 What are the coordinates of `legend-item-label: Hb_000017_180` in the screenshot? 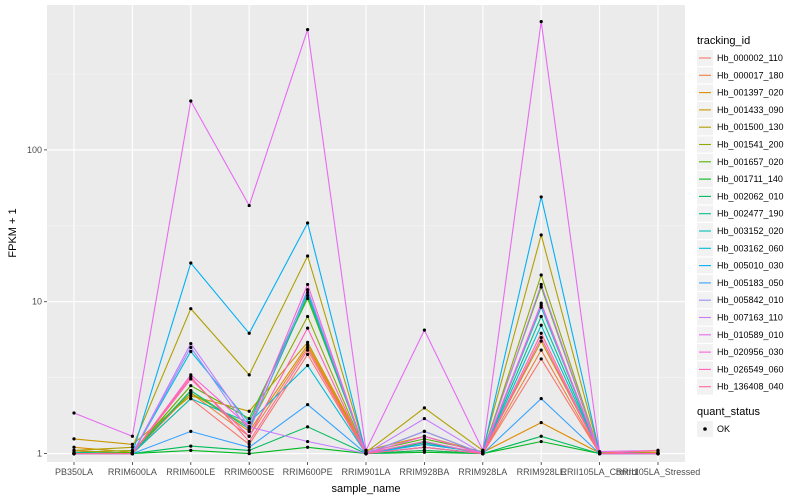 It's located at (750, 75).